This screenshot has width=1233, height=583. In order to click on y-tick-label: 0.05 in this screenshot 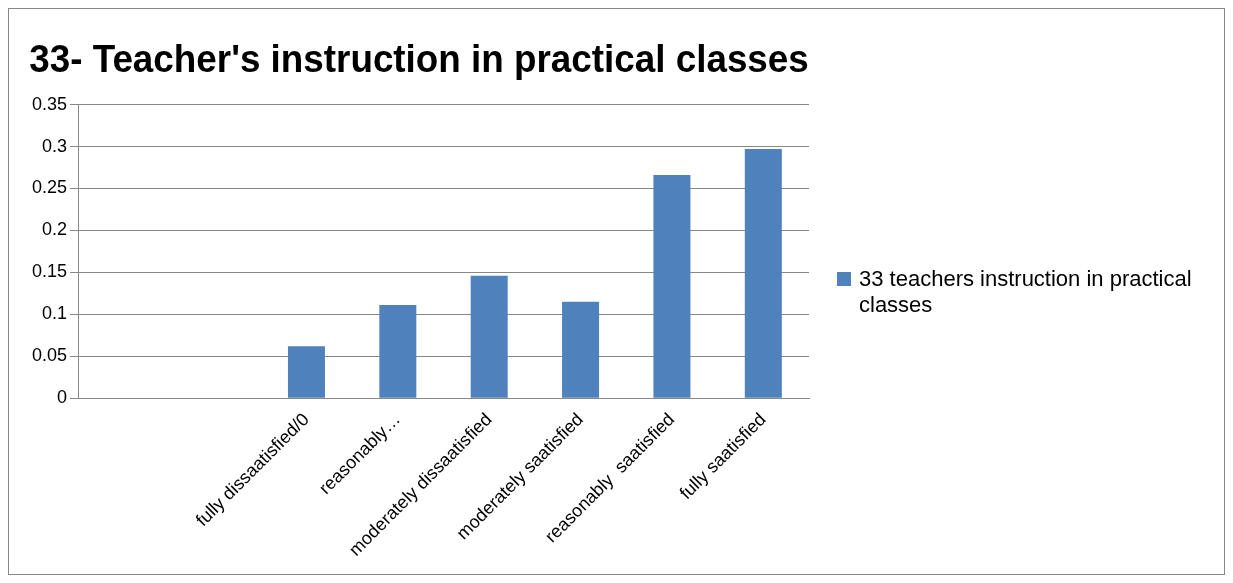, I will do `click(49, 355)`.